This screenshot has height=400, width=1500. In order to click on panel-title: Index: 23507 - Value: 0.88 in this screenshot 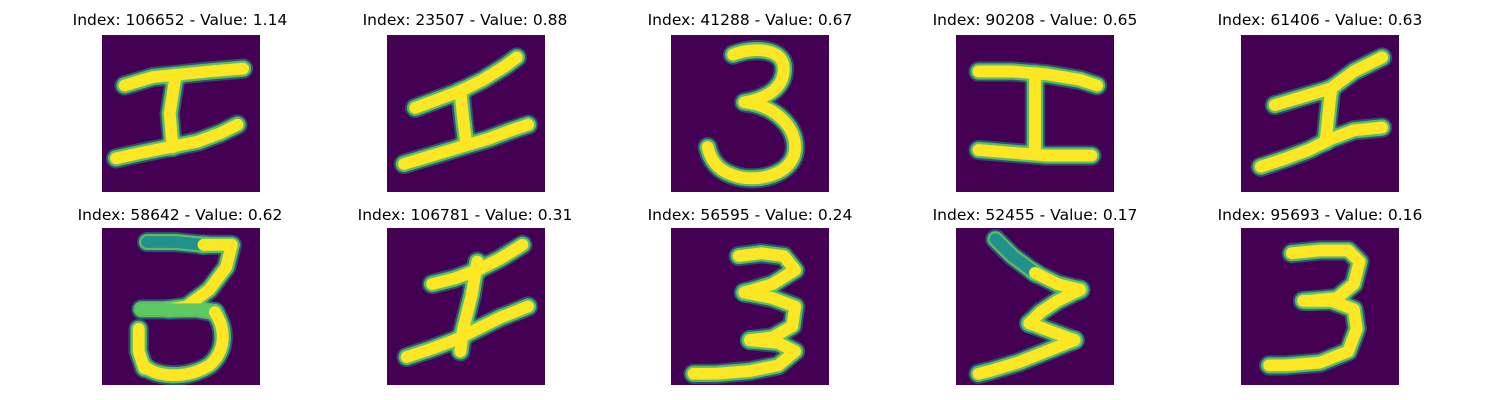, I will do `click(465, 20)`.